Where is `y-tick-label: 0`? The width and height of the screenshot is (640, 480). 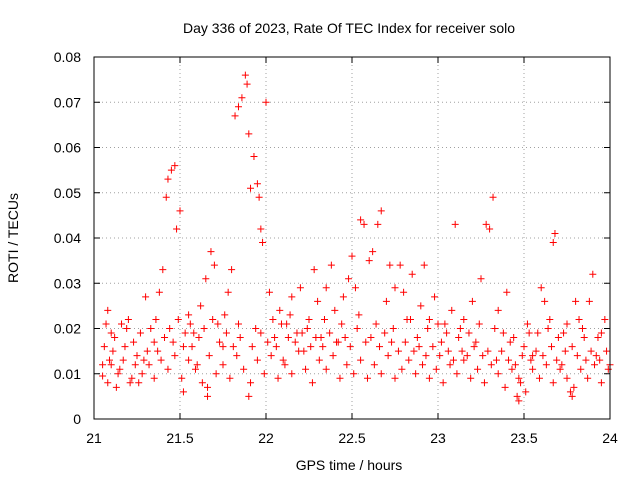 y-tick-label: 0 is located at coordinates (77, 419).